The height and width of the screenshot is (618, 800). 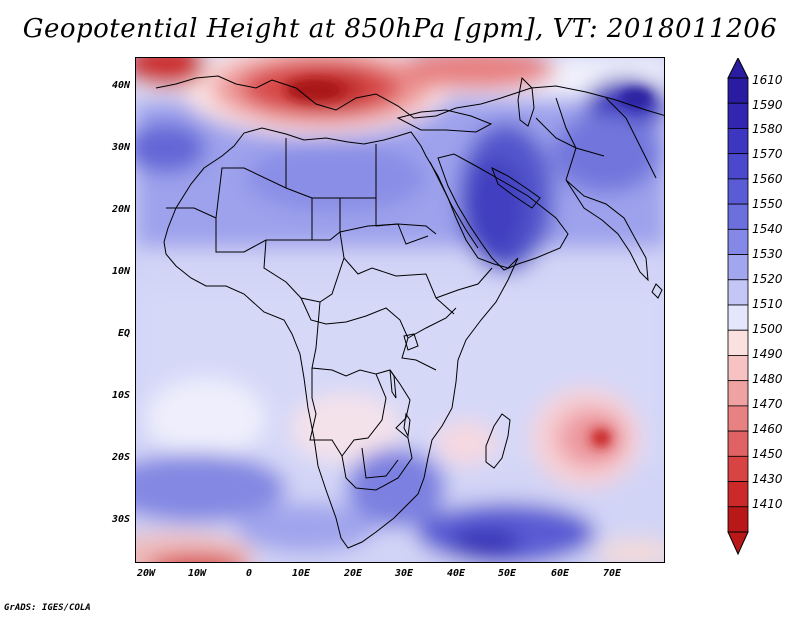 What do you see at coordinates (123, 333) in the screenshot?
I see `lat-label: EQ` at bounding box center [123, 333].